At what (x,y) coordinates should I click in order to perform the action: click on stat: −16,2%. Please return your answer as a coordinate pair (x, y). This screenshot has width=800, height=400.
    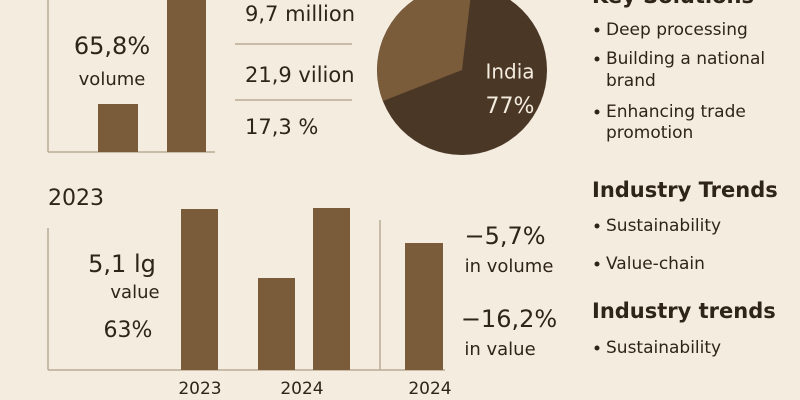
    Looking at the image, I should click on (509, 319).